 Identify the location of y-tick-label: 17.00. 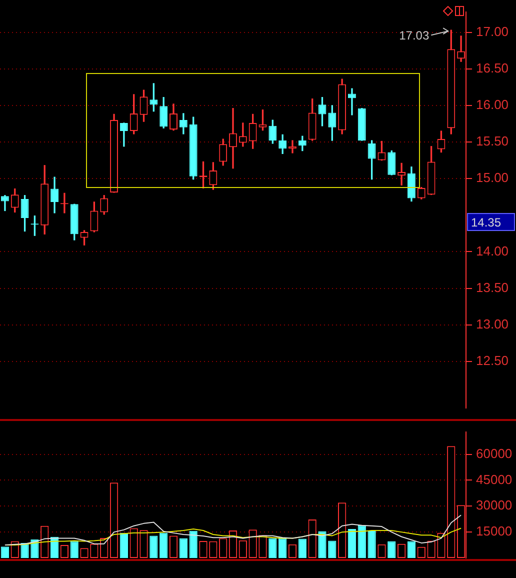
(492, 31).